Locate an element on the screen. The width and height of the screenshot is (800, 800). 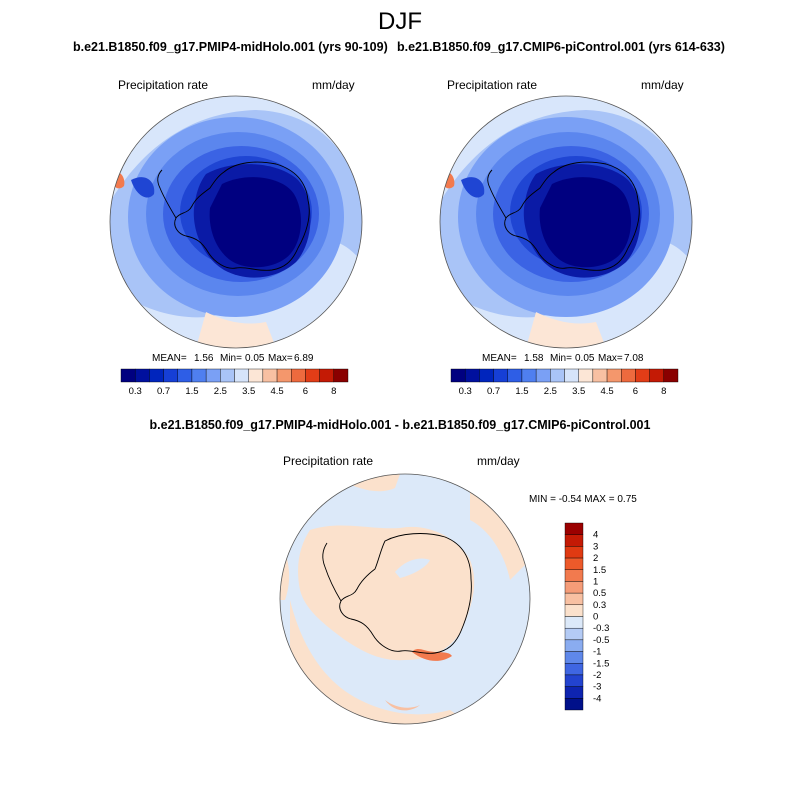
colorbar-diff-tick-label: -2 is located at coordinates (597, 675).